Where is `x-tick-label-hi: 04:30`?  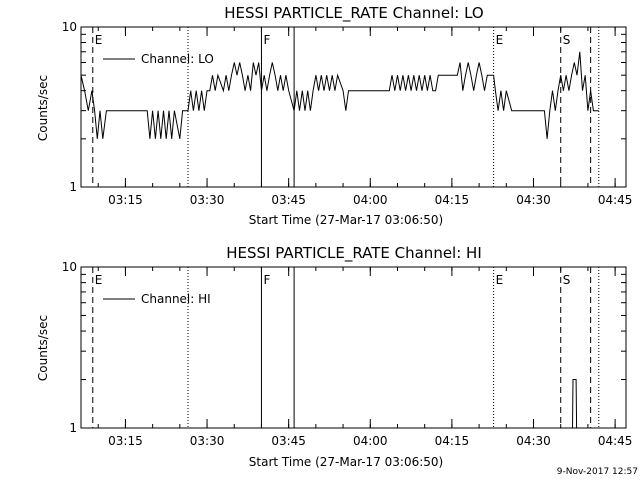 x-tick-label-hi: 04:30 is located at coordinates (533, 441).